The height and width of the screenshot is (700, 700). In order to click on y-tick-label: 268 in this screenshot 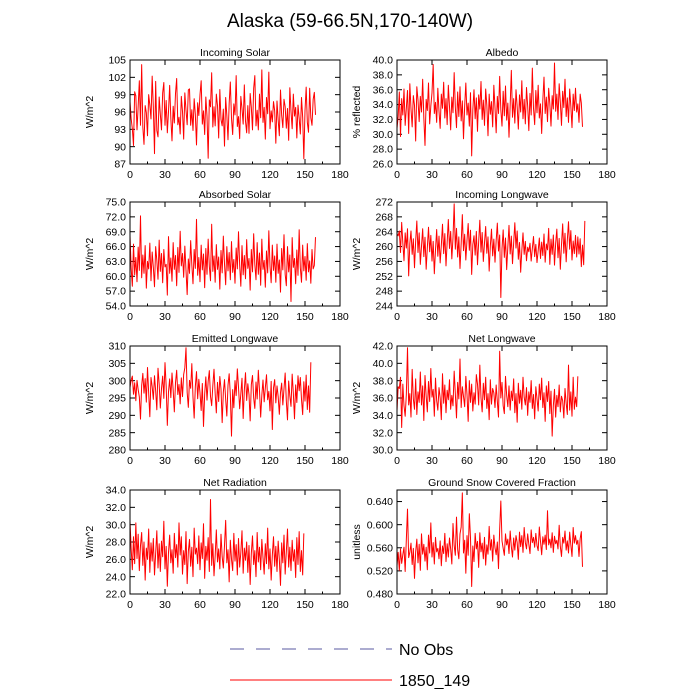, I will do `click(384, 217)`.